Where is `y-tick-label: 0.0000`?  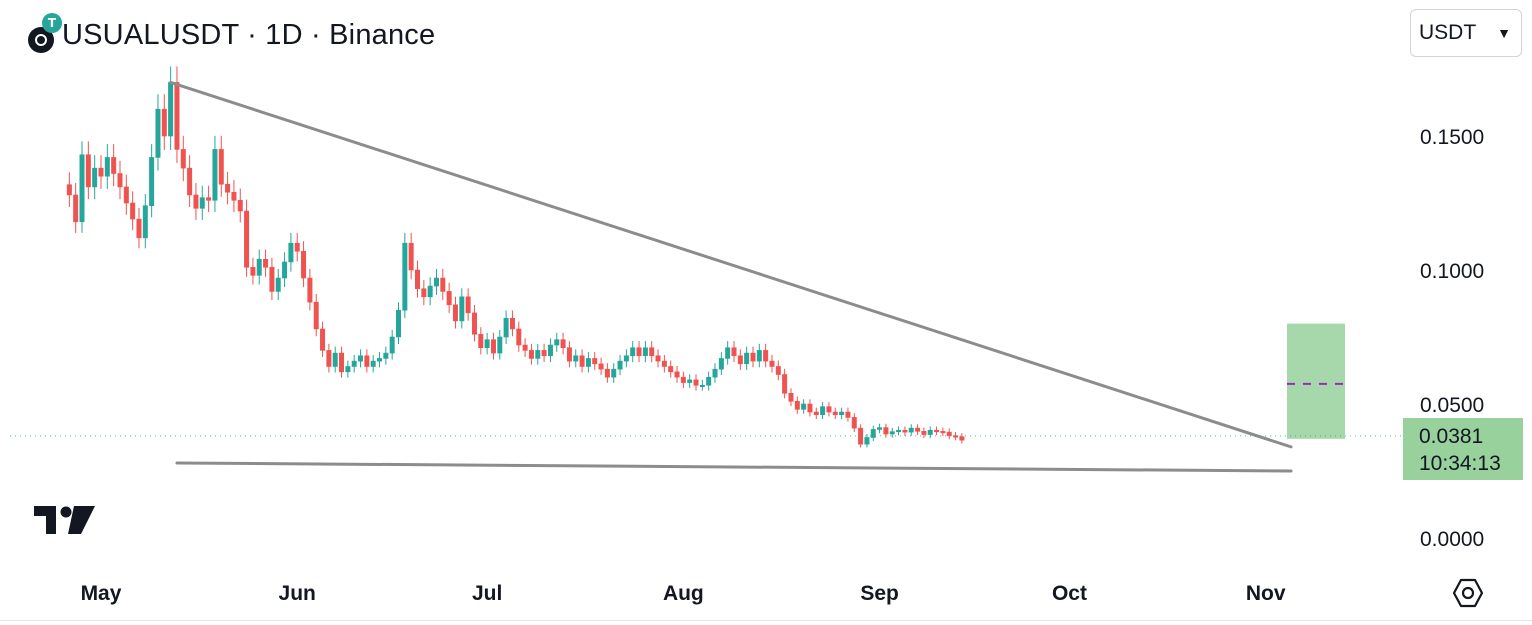
y-tick-label: 0.0000 is located at coordinates (1452, 539).